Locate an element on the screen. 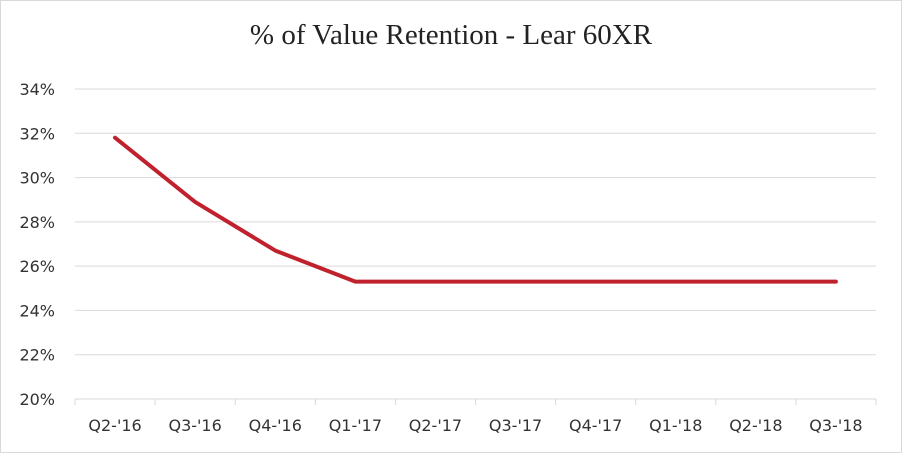 Image resolution: width=902 pixels, height=453 pixels. x-tick-label: Q3-'18 is located at coordinates (835, 425).